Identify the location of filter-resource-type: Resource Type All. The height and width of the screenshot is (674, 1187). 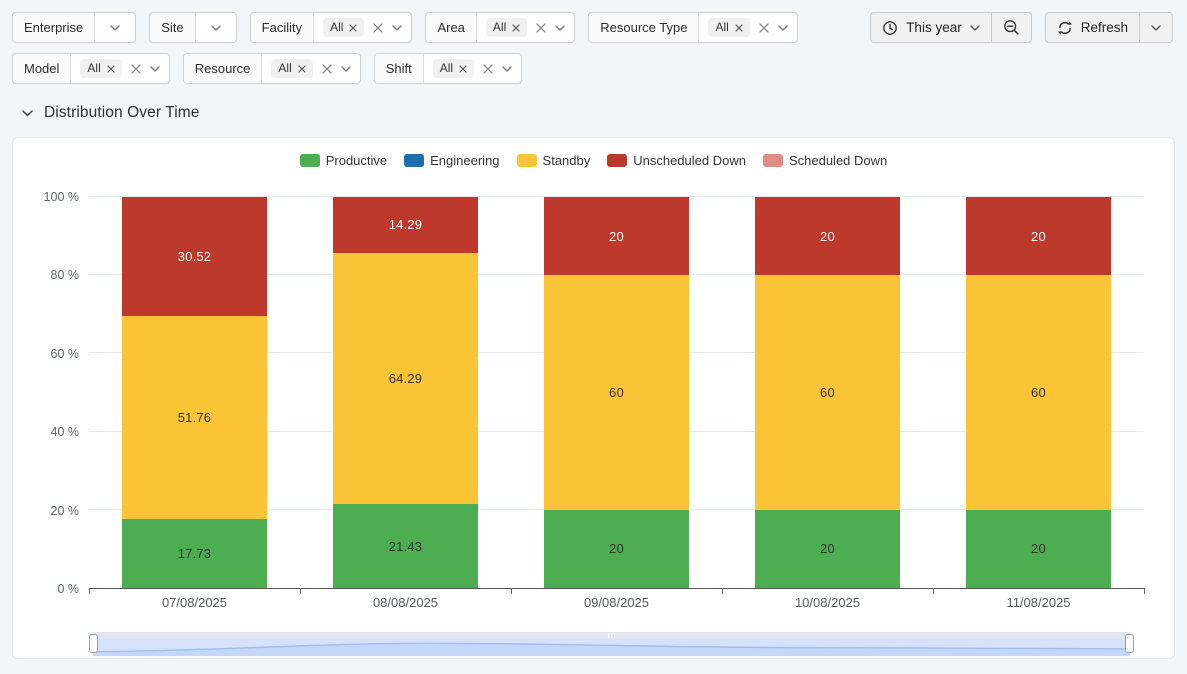
(693, 27).